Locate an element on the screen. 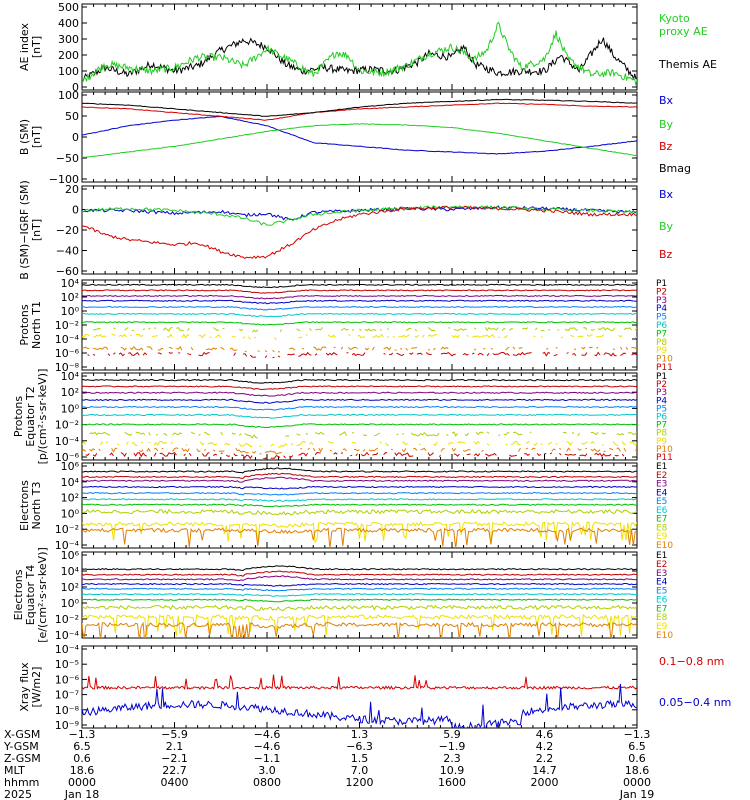 This screenshot has width=750, height=800. series-by is located at coordinates (359, 215).